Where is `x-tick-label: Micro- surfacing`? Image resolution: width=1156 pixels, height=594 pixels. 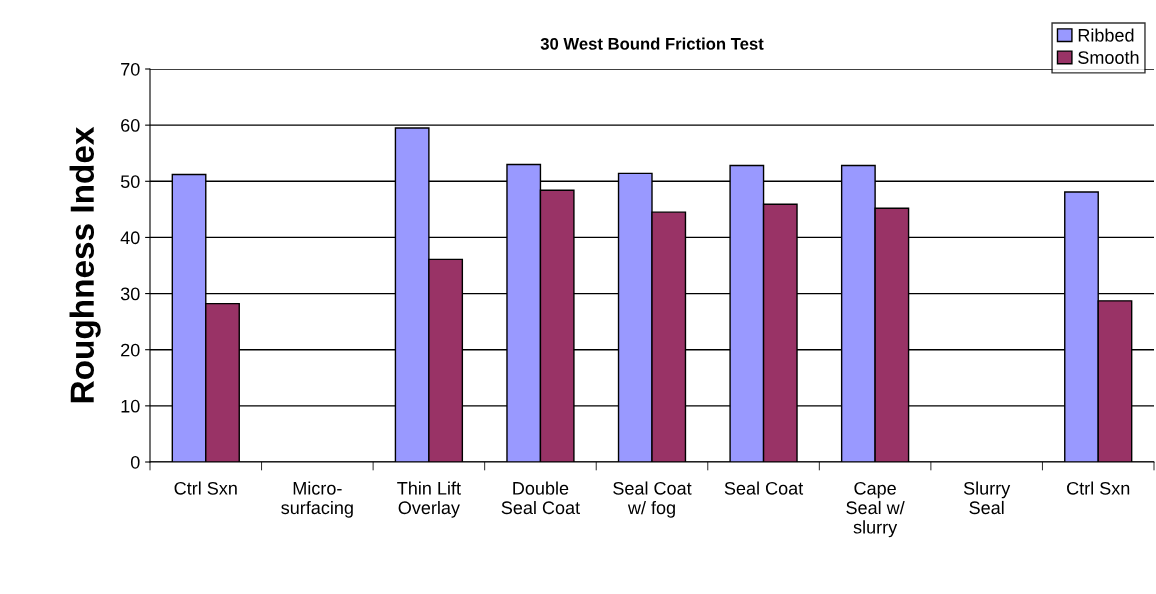 x-tick-label: Micro- surfacing is located at coordinates (317, 499).